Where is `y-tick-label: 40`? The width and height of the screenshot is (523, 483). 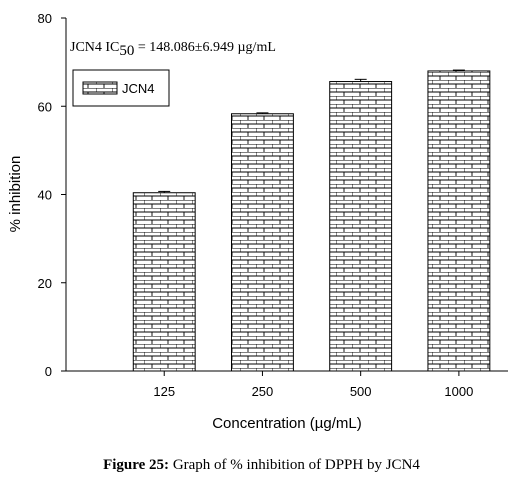
y-tick-label: 40 is located at coordinates (45, 195).